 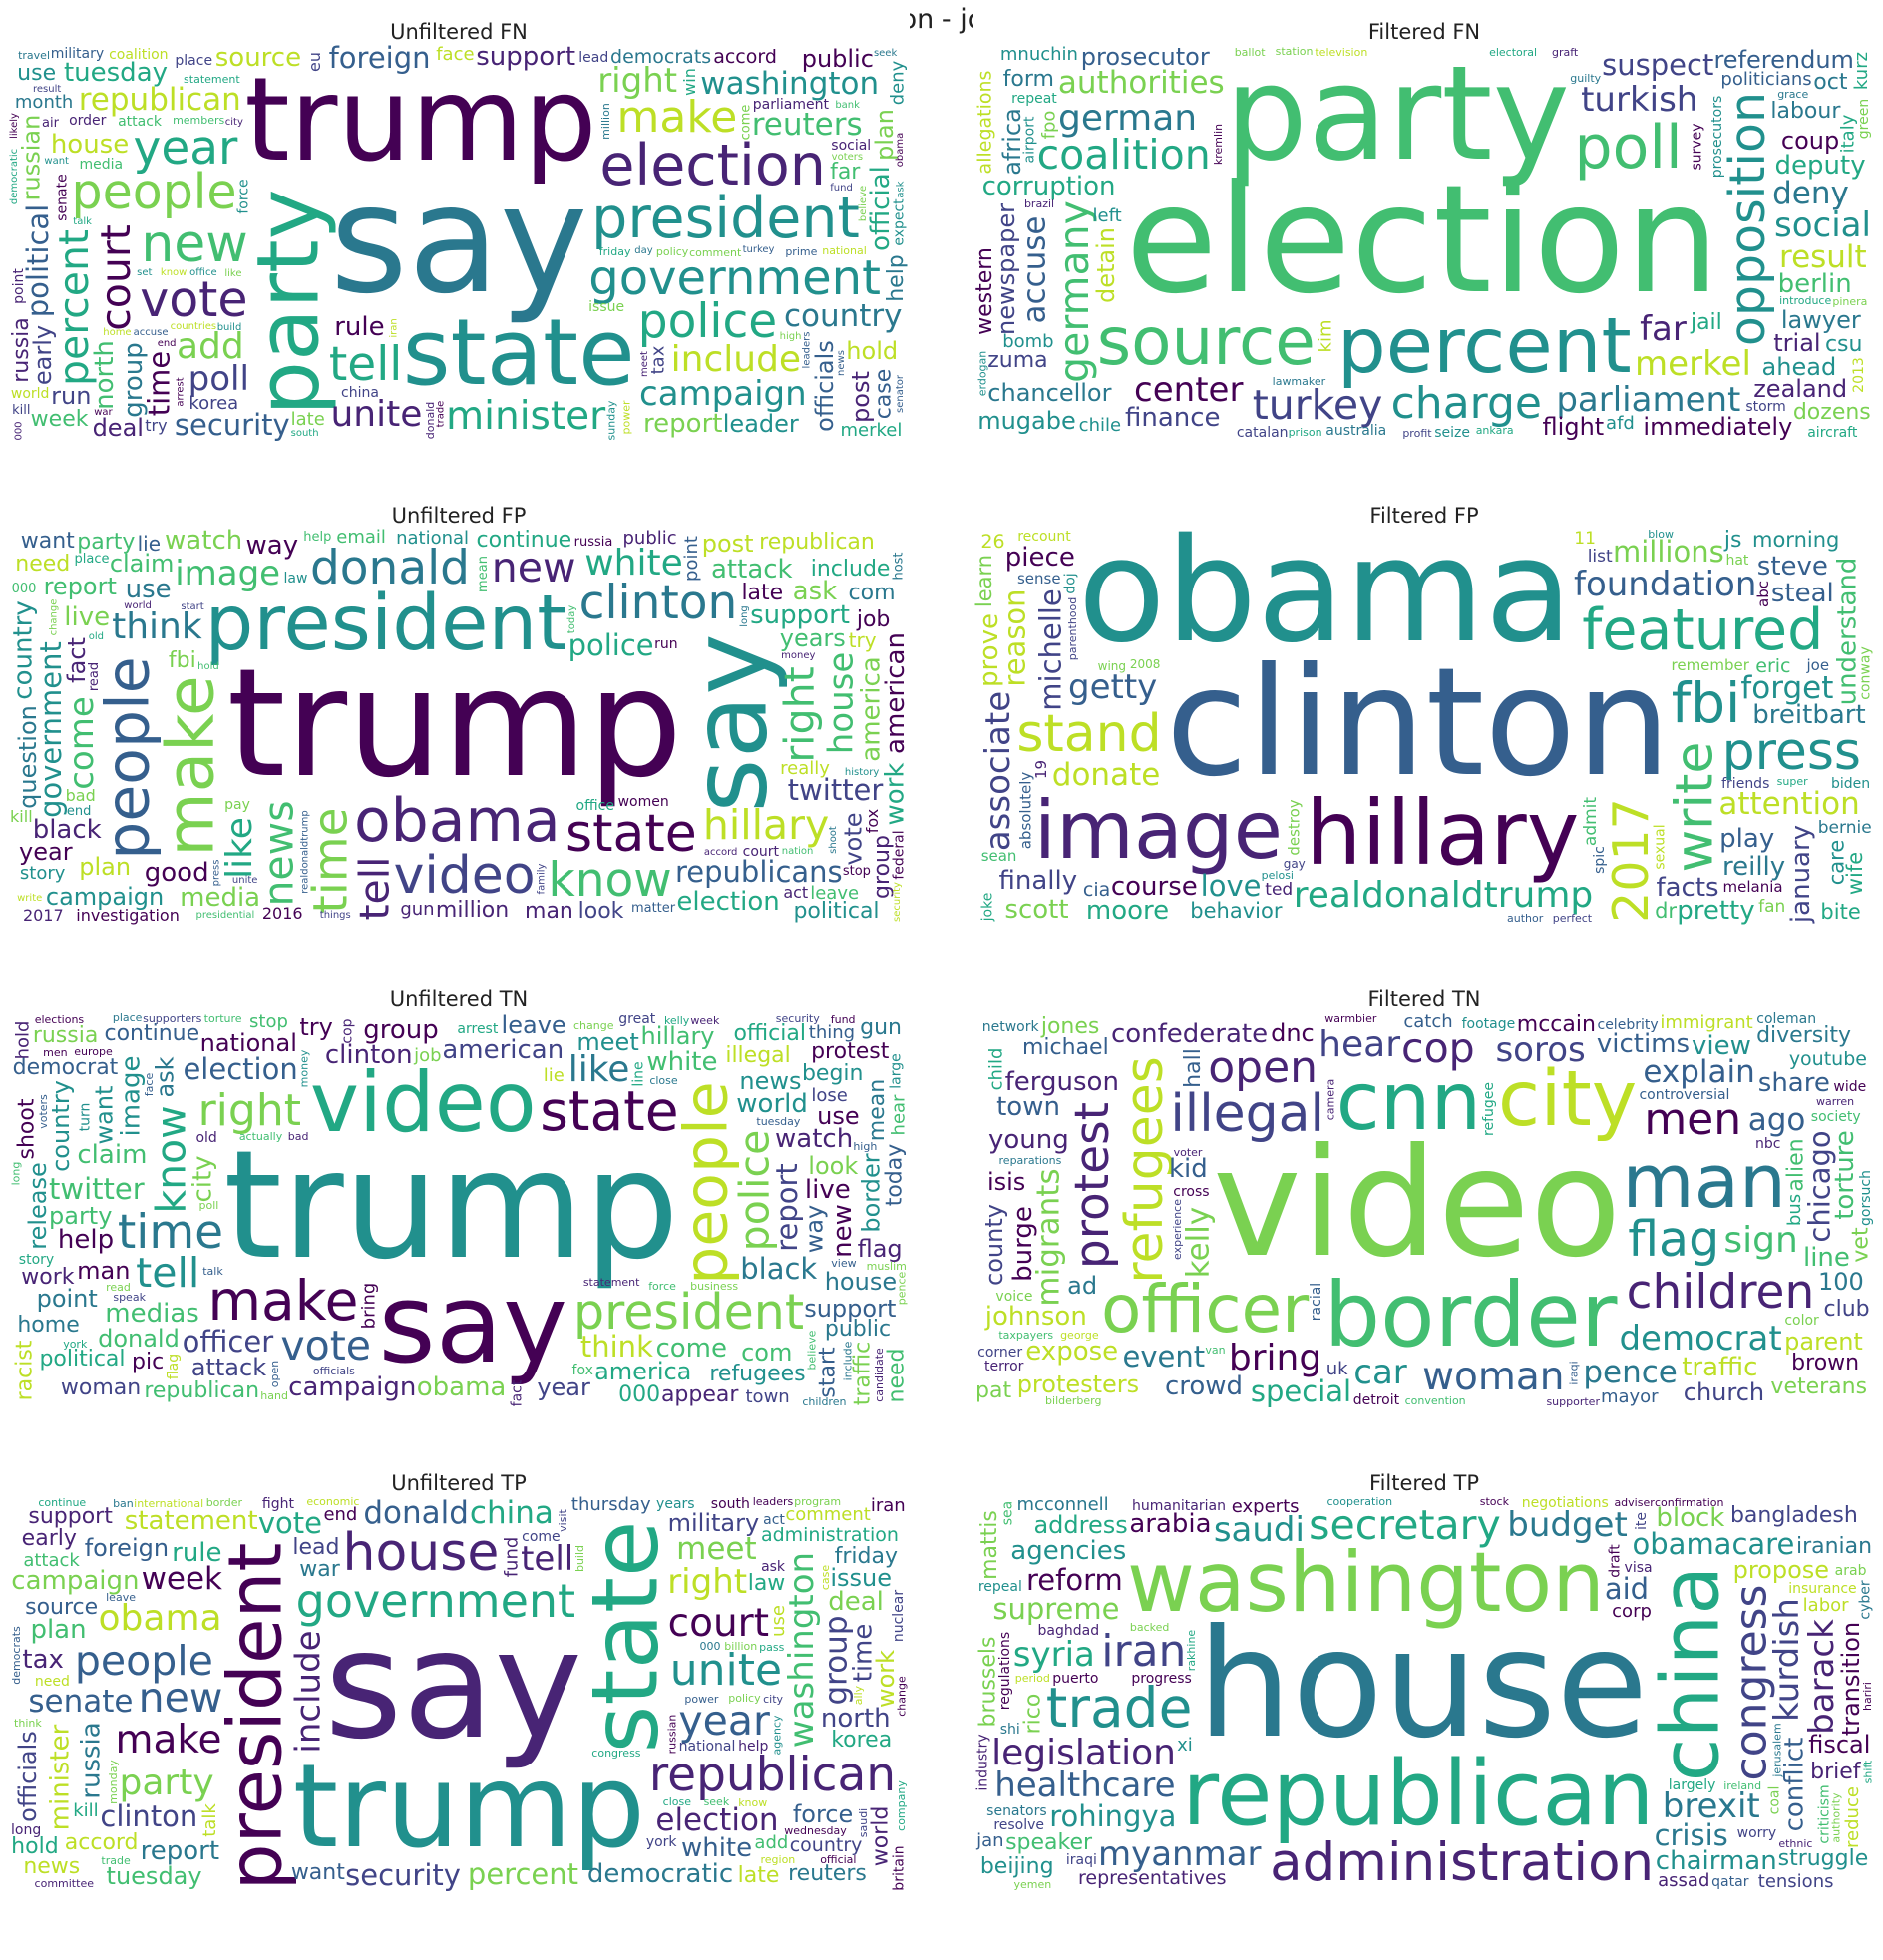 I want to click on cloud-word: tuesday, so click(x=778, y=1121).